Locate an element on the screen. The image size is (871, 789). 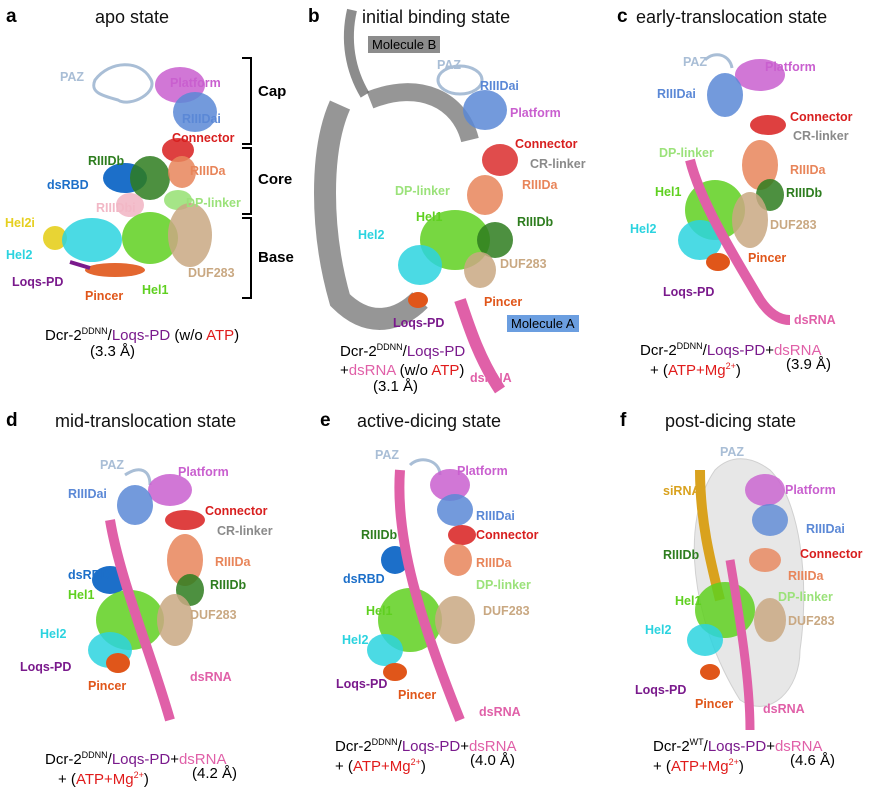
resolution-d: (4.2 Å) is located at coordinates (215, 773).